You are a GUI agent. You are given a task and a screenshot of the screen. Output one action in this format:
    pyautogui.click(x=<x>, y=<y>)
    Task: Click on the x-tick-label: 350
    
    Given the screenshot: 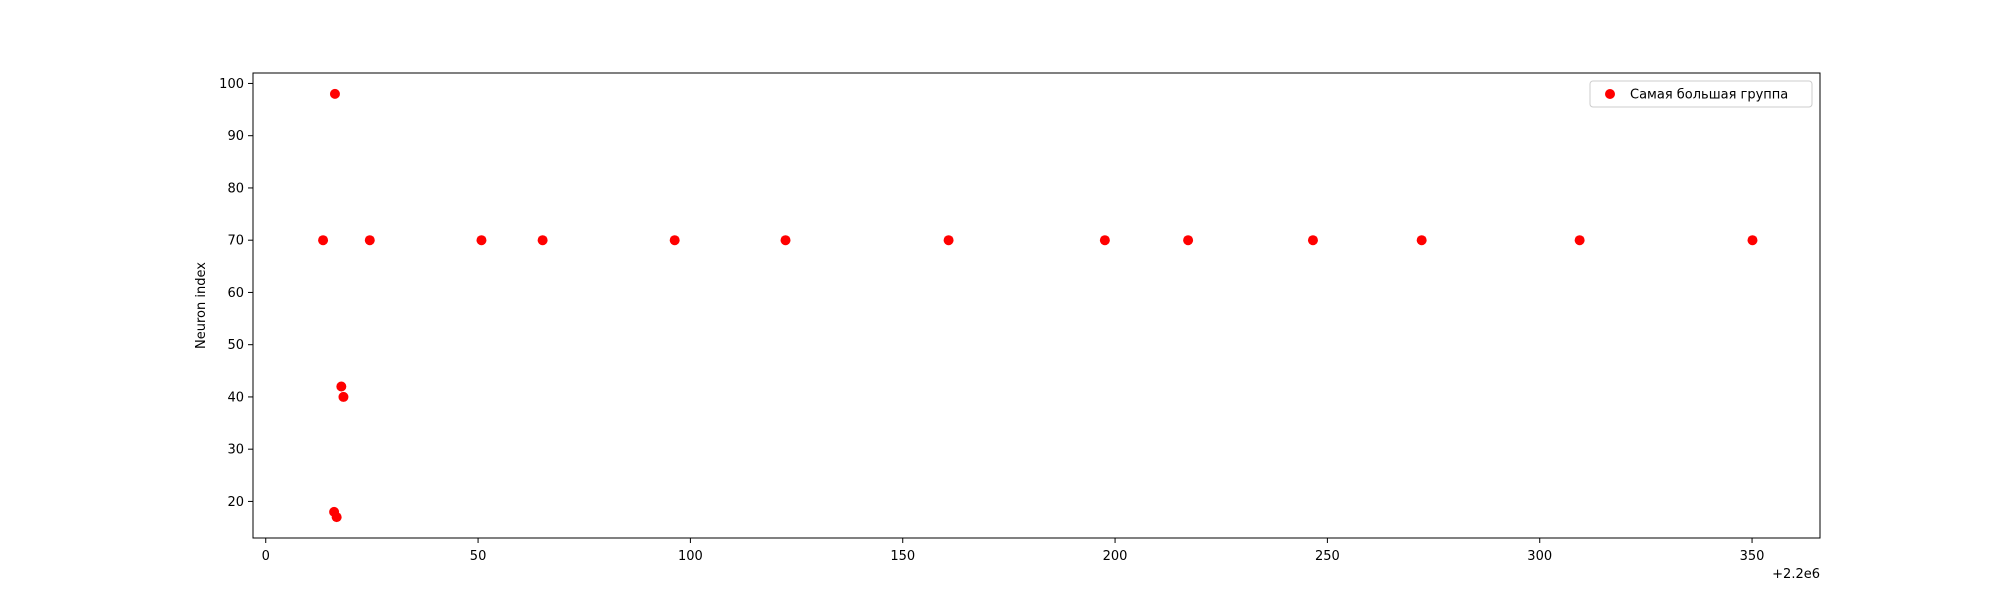 What is the action you would take?
    pyautogui.click(x=1752, y=556)
    